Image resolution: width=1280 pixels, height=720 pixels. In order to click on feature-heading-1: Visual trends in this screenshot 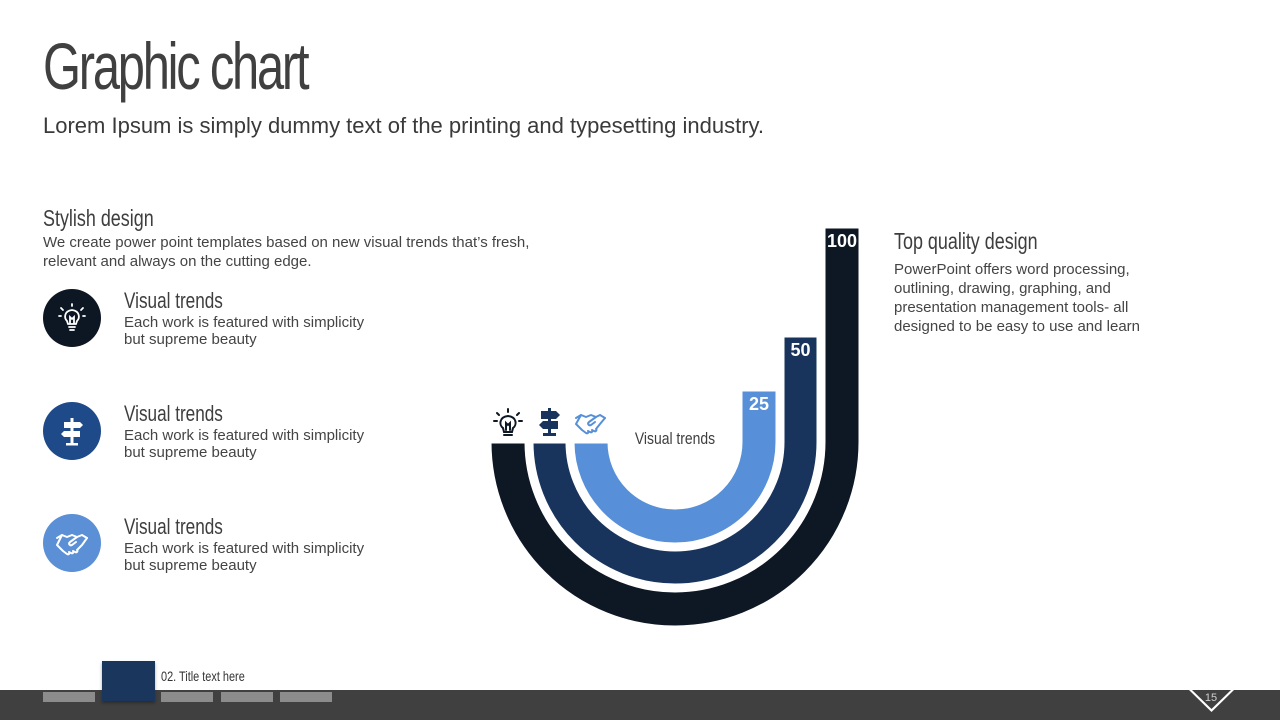, I will do `click(173, 300)`.